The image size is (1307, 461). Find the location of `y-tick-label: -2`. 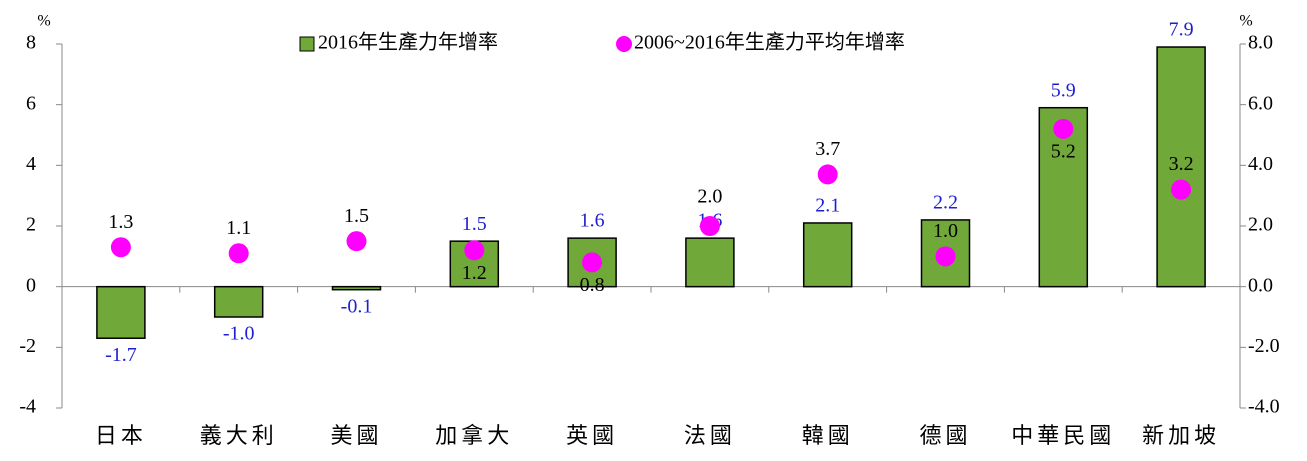

y-tick-label: -2 is located at coordinates (27, 346).